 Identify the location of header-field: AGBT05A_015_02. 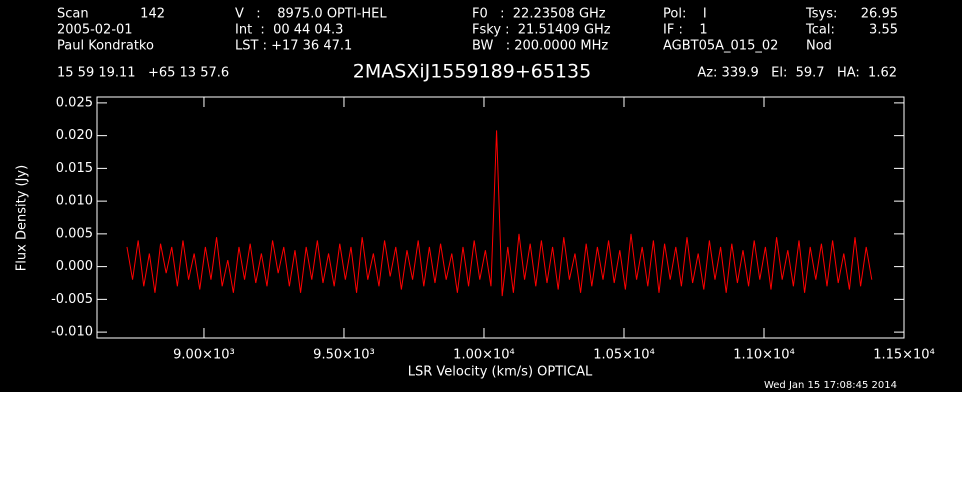
(720, 46).